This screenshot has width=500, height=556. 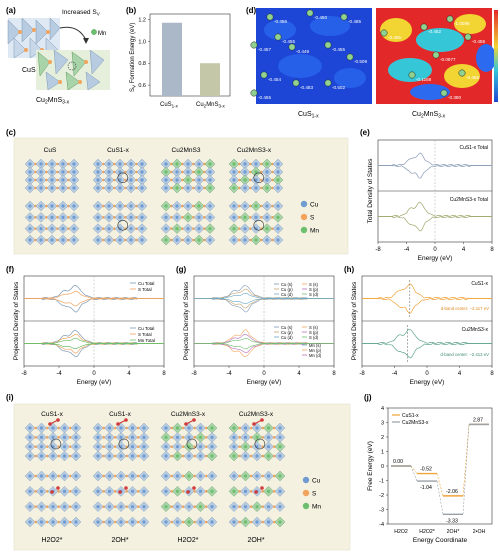 I want to click on b-ytick-label: 0.6, so click(x=142, y=86).